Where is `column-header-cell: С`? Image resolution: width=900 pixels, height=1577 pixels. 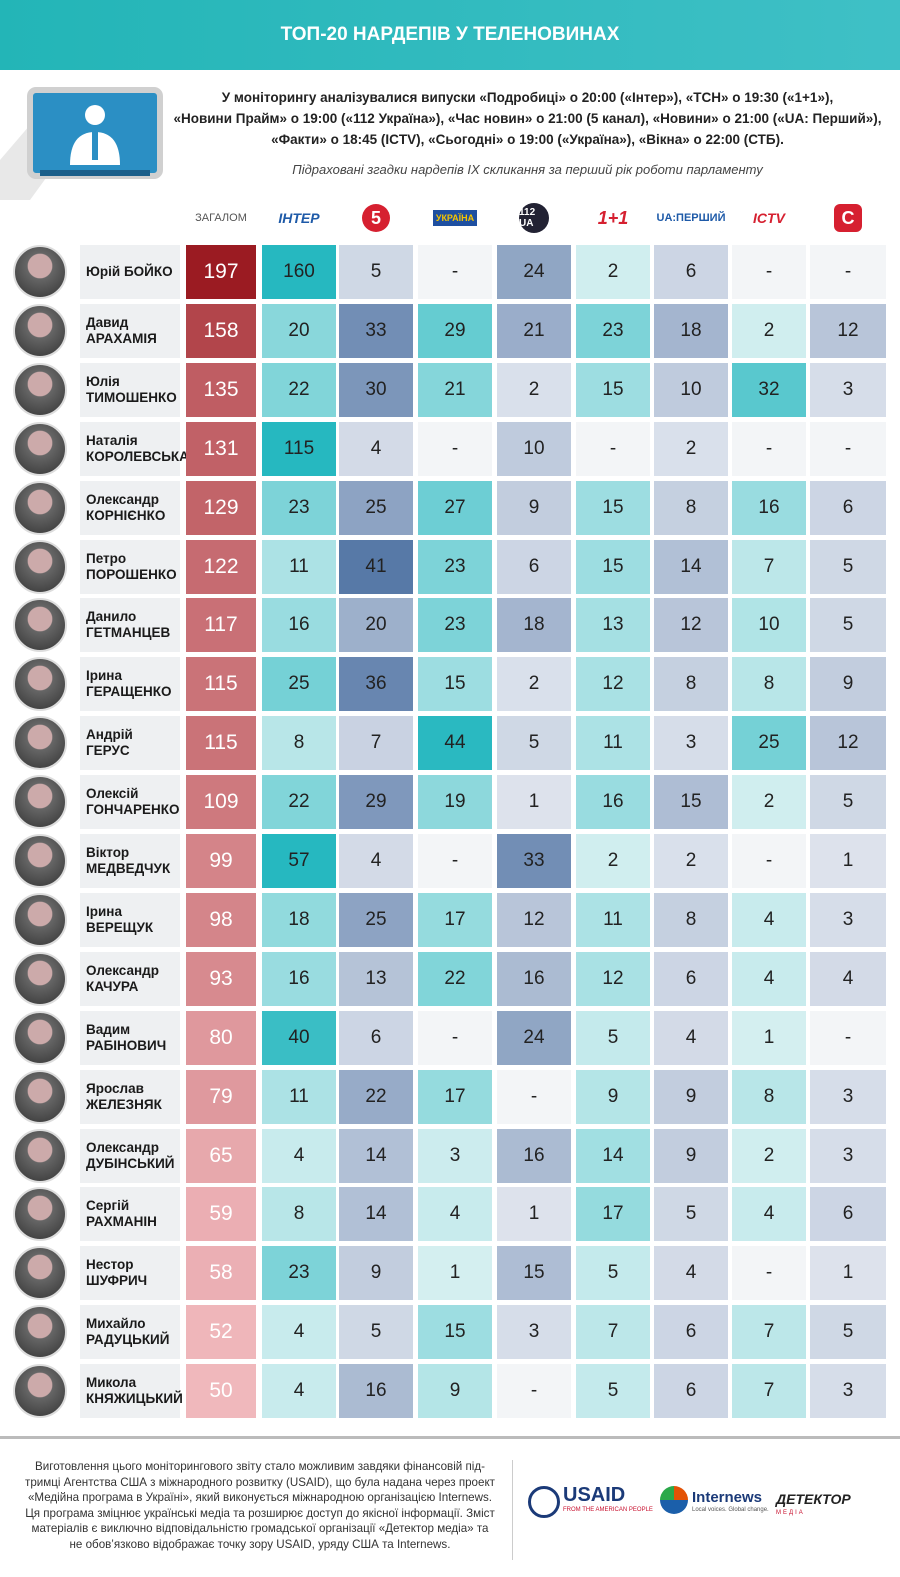
column-header-cell: С is located at coordinates (848, 218).